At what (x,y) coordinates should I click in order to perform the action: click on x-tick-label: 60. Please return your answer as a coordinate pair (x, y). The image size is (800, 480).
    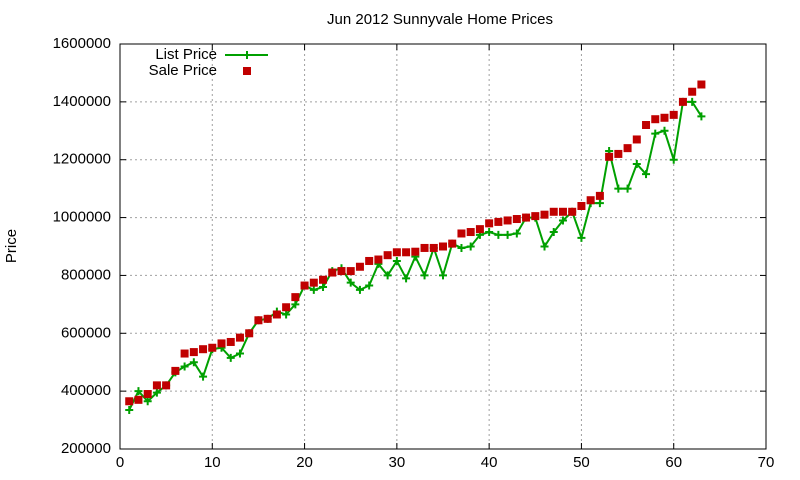
    Looking at the image, I should click on (673, 462).